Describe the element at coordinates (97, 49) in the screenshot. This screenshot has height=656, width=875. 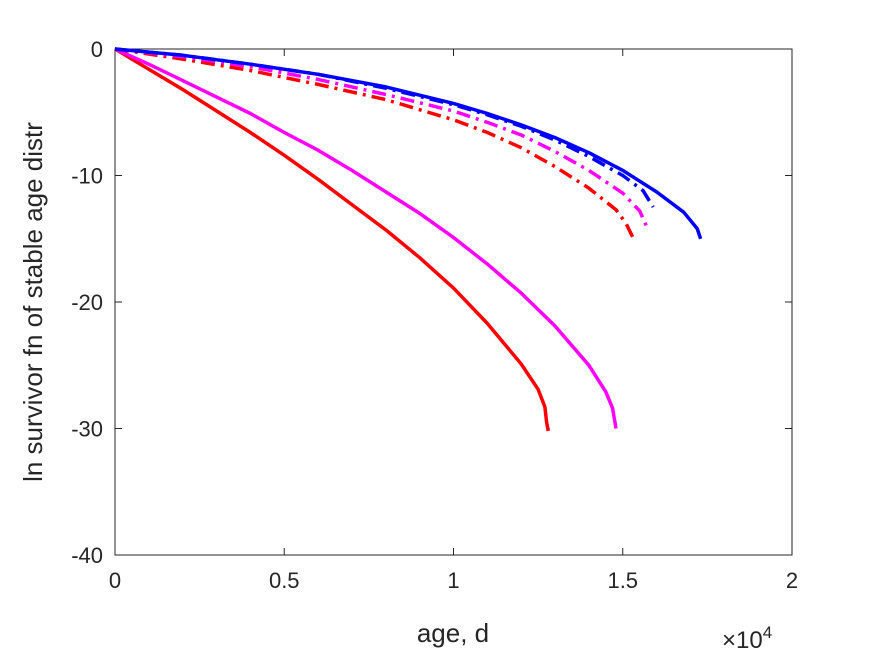
I see `y-tick-label: 0` at that location.